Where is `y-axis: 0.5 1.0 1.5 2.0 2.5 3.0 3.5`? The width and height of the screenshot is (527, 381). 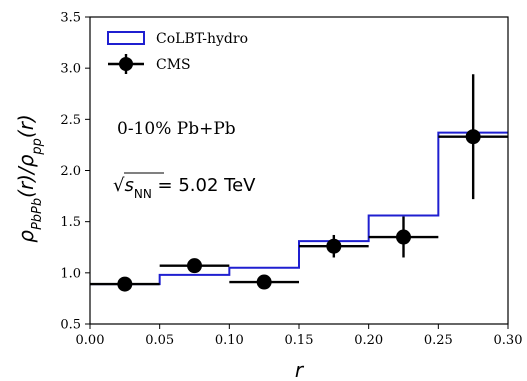 y-axis: 0.5 1.0 1.5 2.0 2.5 3.0 3.5 is located at coordinates (75, 172).